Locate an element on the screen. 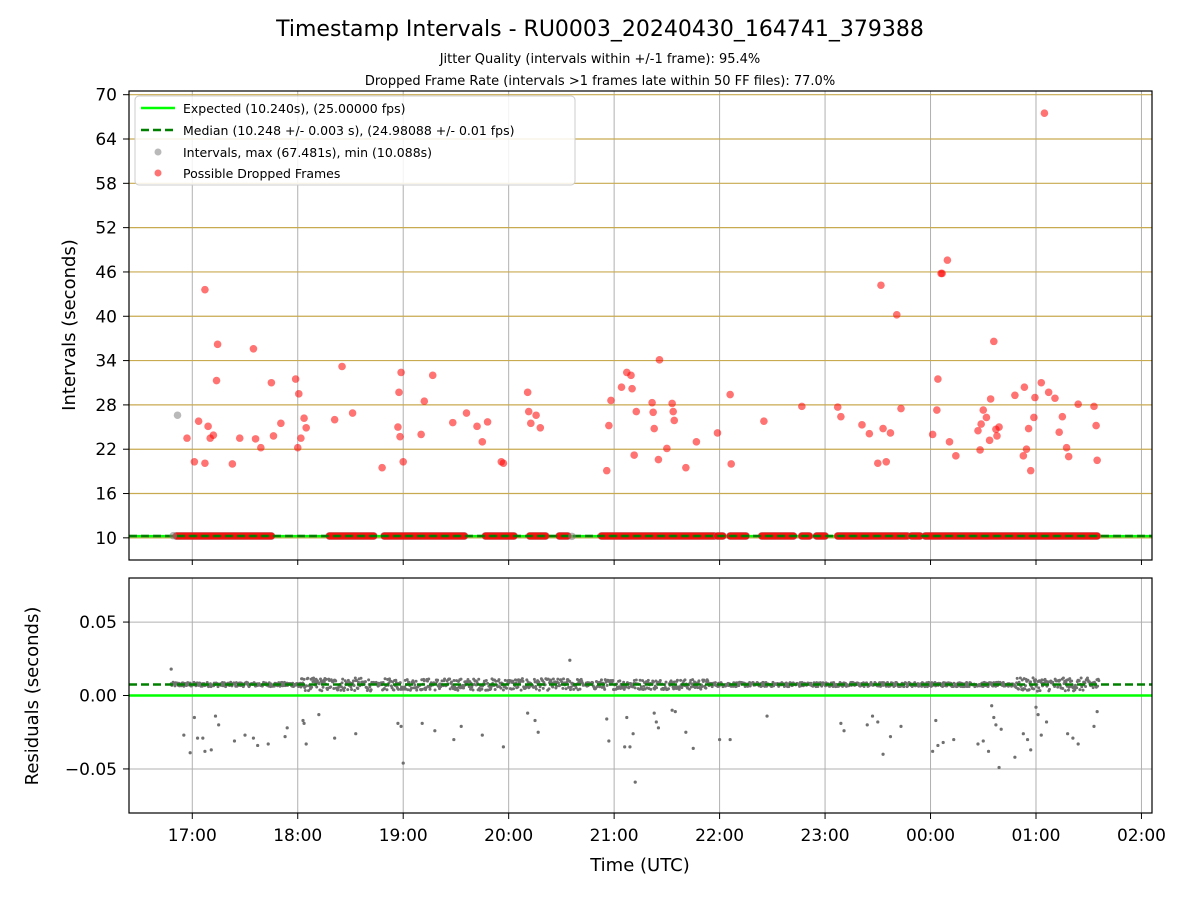  legend-dropped-swatch is located at coordinates (158, 173).